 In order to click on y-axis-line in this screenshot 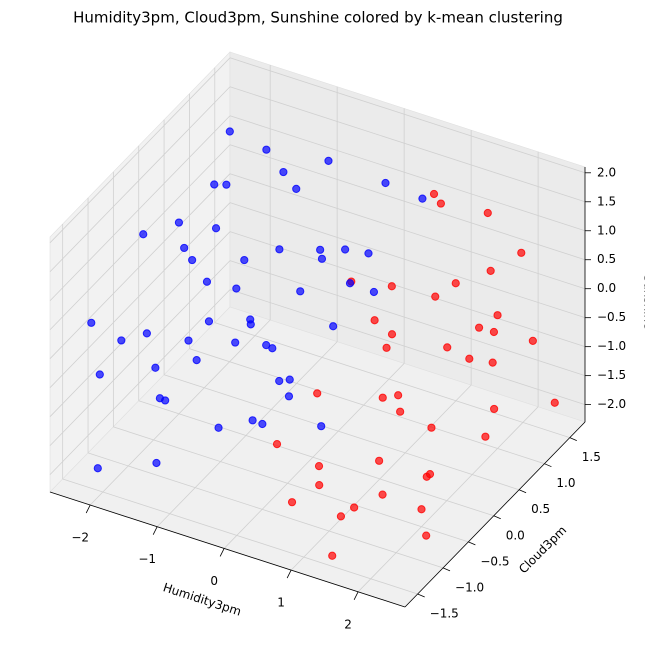, I will do `click(495, 514)`.